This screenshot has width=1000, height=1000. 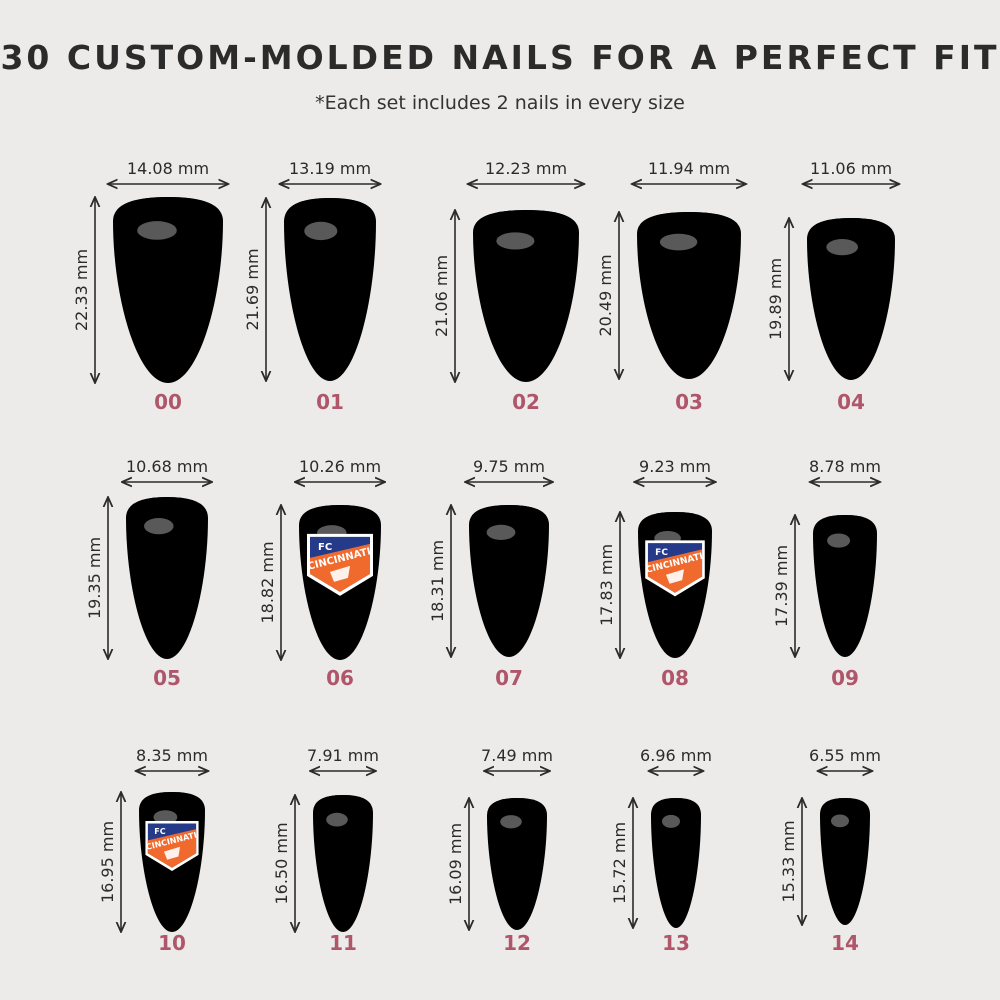 What do you see at coordinates (788, 861) in the screenshot?
I see `length-label: 15.33 mm` at bounding box center [788, 861].